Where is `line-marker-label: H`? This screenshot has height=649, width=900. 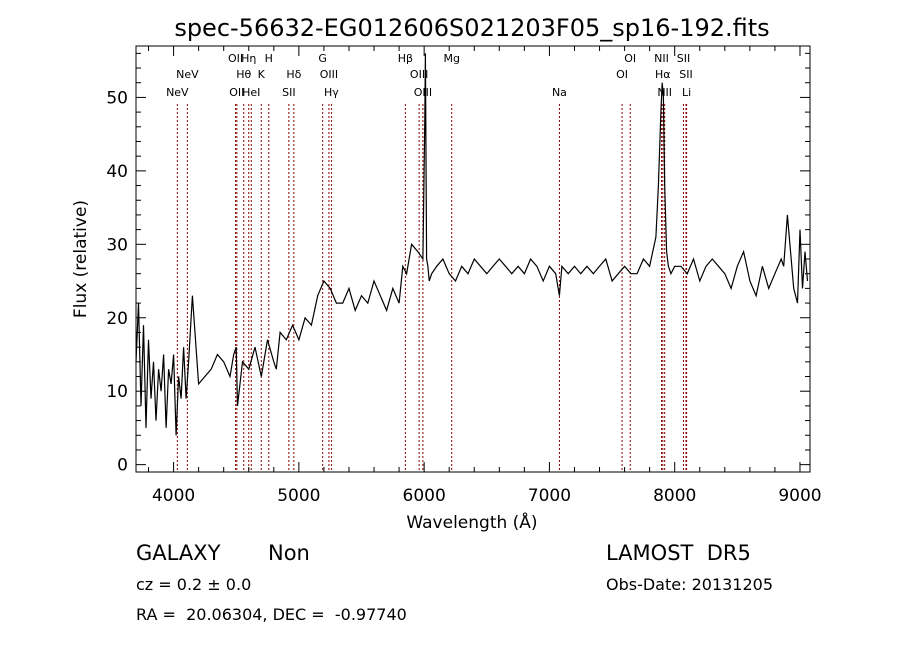
line-marker-label: H is located at coordinates (269, 58).